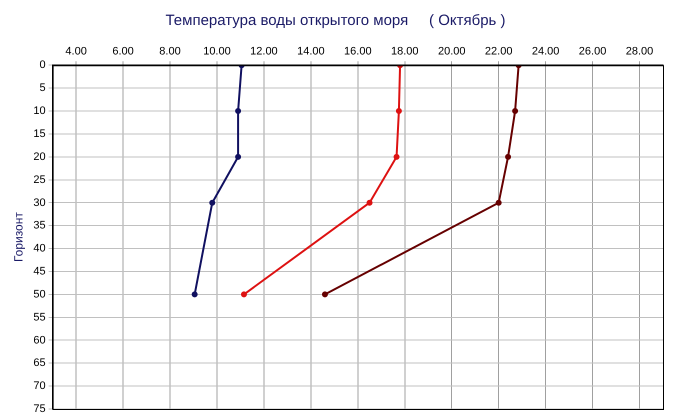 Image resolution: width=675 pixels, height=419 pixels. I want to click on y-tick-label: 15, so click(39, 134).